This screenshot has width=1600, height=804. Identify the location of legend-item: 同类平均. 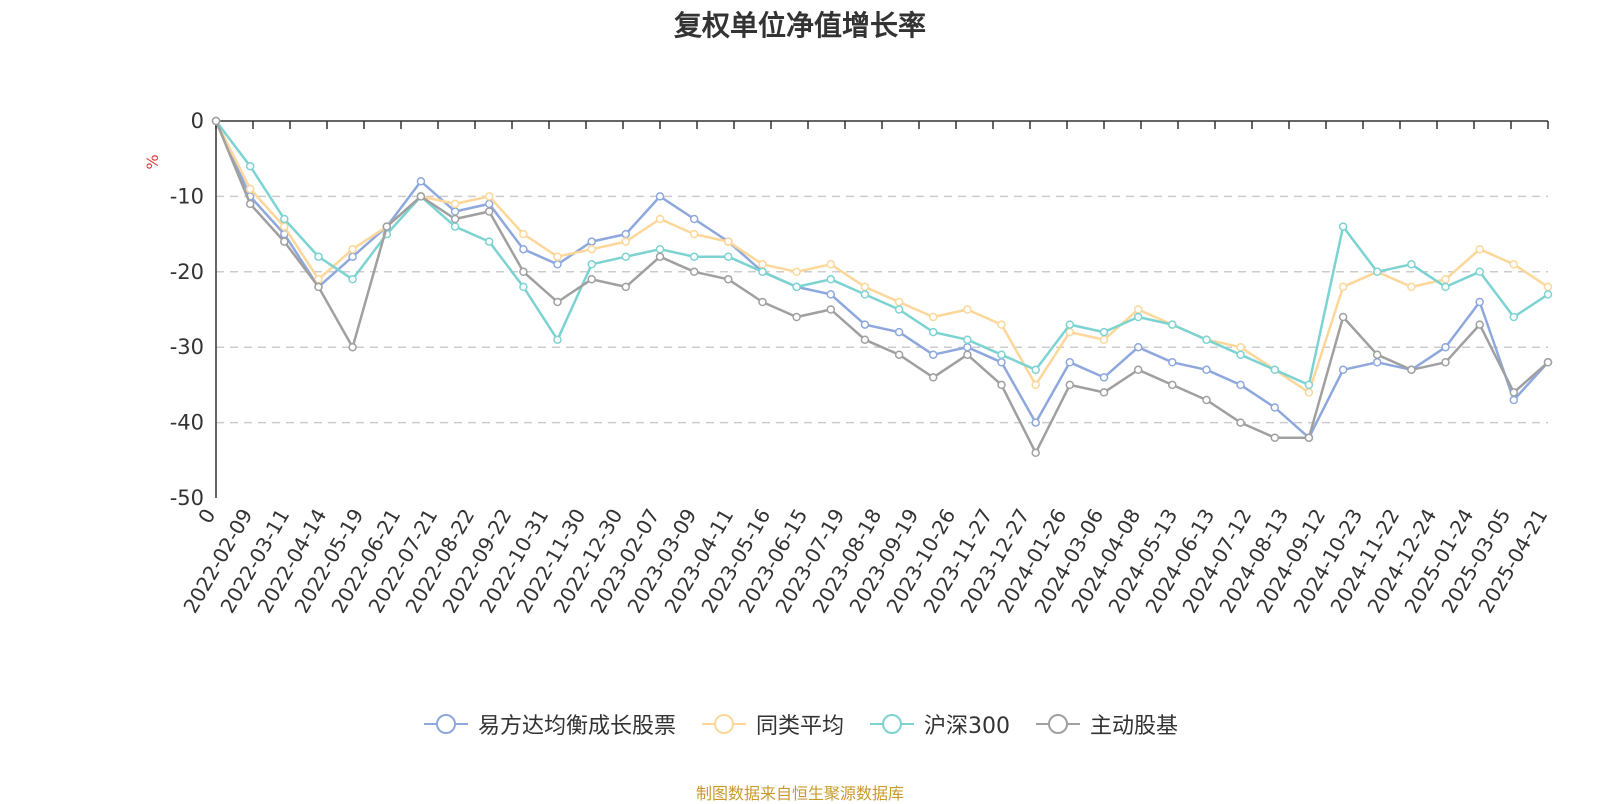
(772, 724).